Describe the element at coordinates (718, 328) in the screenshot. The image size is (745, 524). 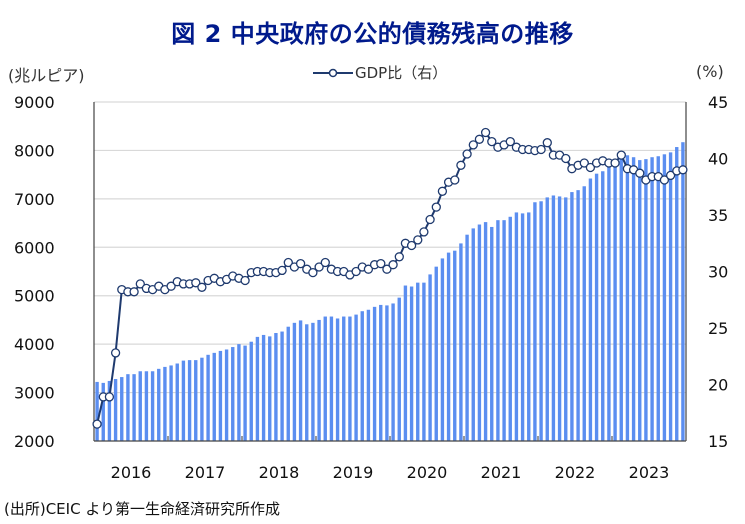
I see `right-axis-tick-label: 25` at that location.